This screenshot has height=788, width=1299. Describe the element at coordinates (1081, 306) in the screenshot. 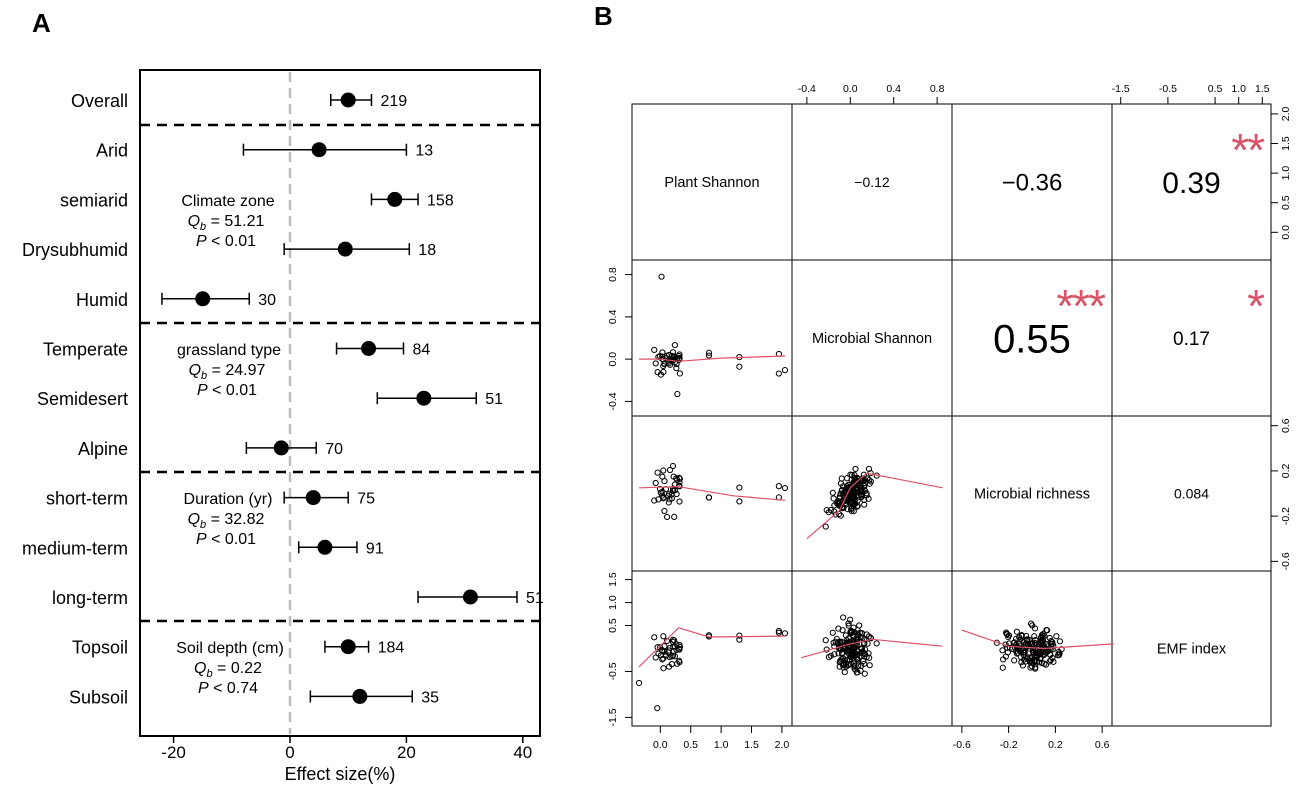

I see `significance-stars: ***` at that location.